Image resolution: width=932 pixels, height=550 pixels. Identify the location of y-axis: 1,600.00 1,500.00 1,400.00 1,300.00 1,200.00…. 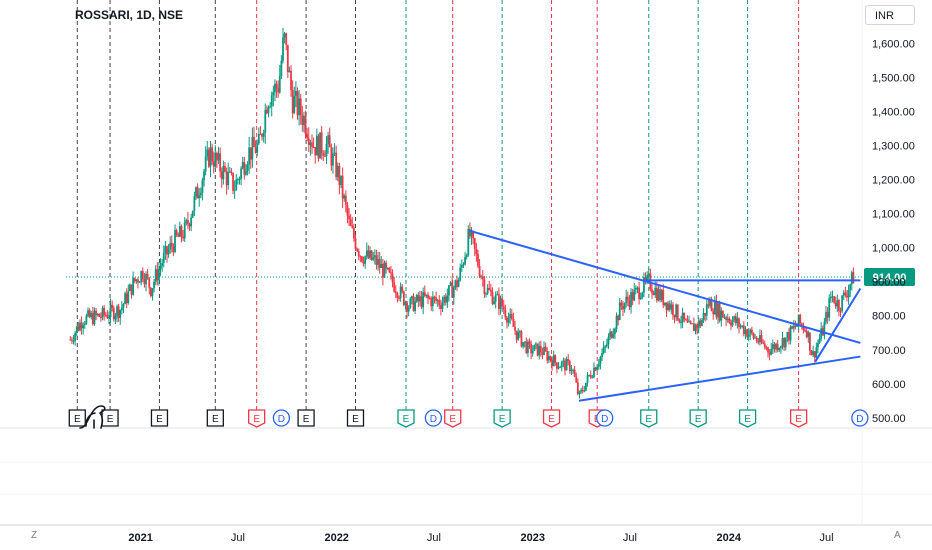
(893, 232).